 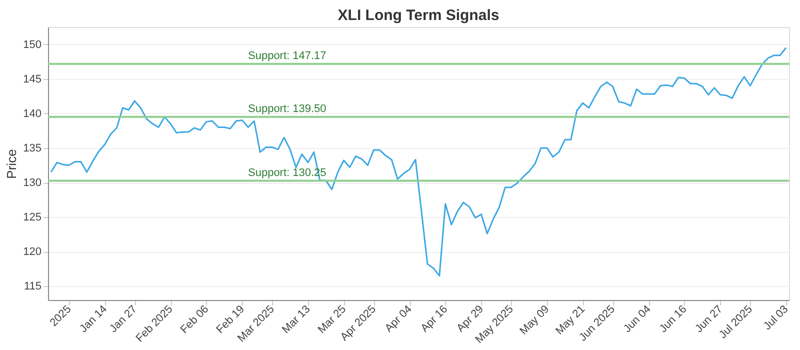 I want to click on x-tick-label: Jun 16, so click(x=673, y=319).